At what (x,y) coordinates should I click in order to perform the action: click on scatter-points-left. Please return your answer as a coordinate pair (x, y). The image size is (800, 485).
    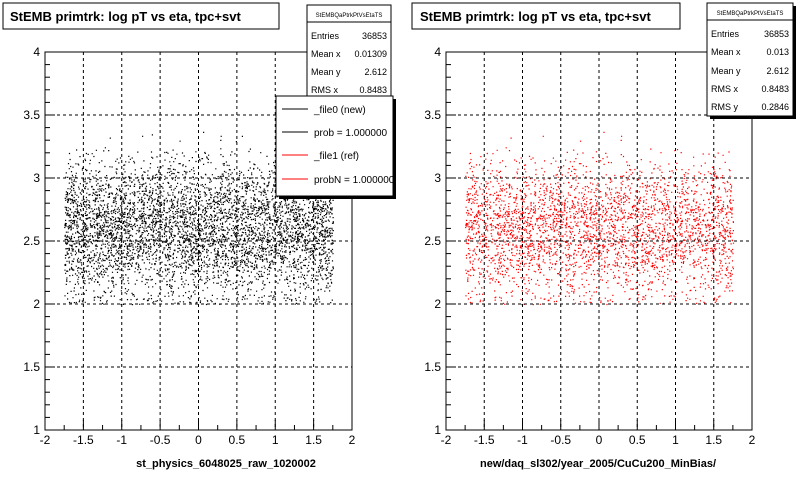
    Looking at the image, I should click on (199, 218).